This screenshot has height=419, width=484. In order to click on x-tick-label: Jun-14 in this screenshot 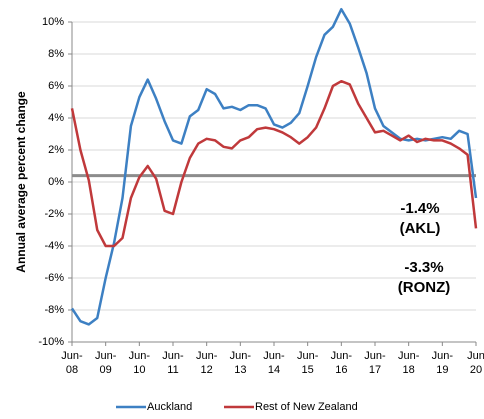, I will do `click(274, 363)`.